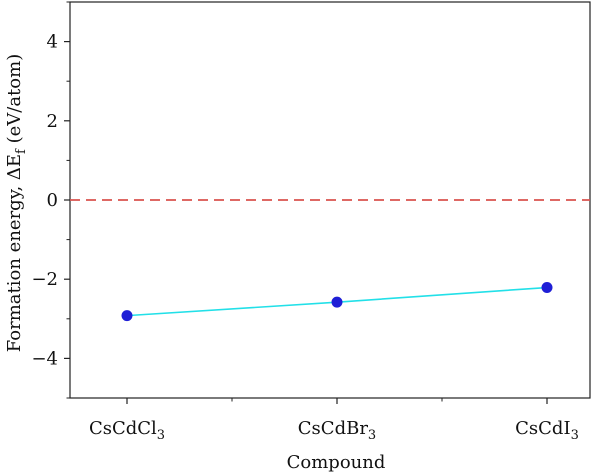  I want to click on x-tick-label: CsCdBr3, so click(337, 430).